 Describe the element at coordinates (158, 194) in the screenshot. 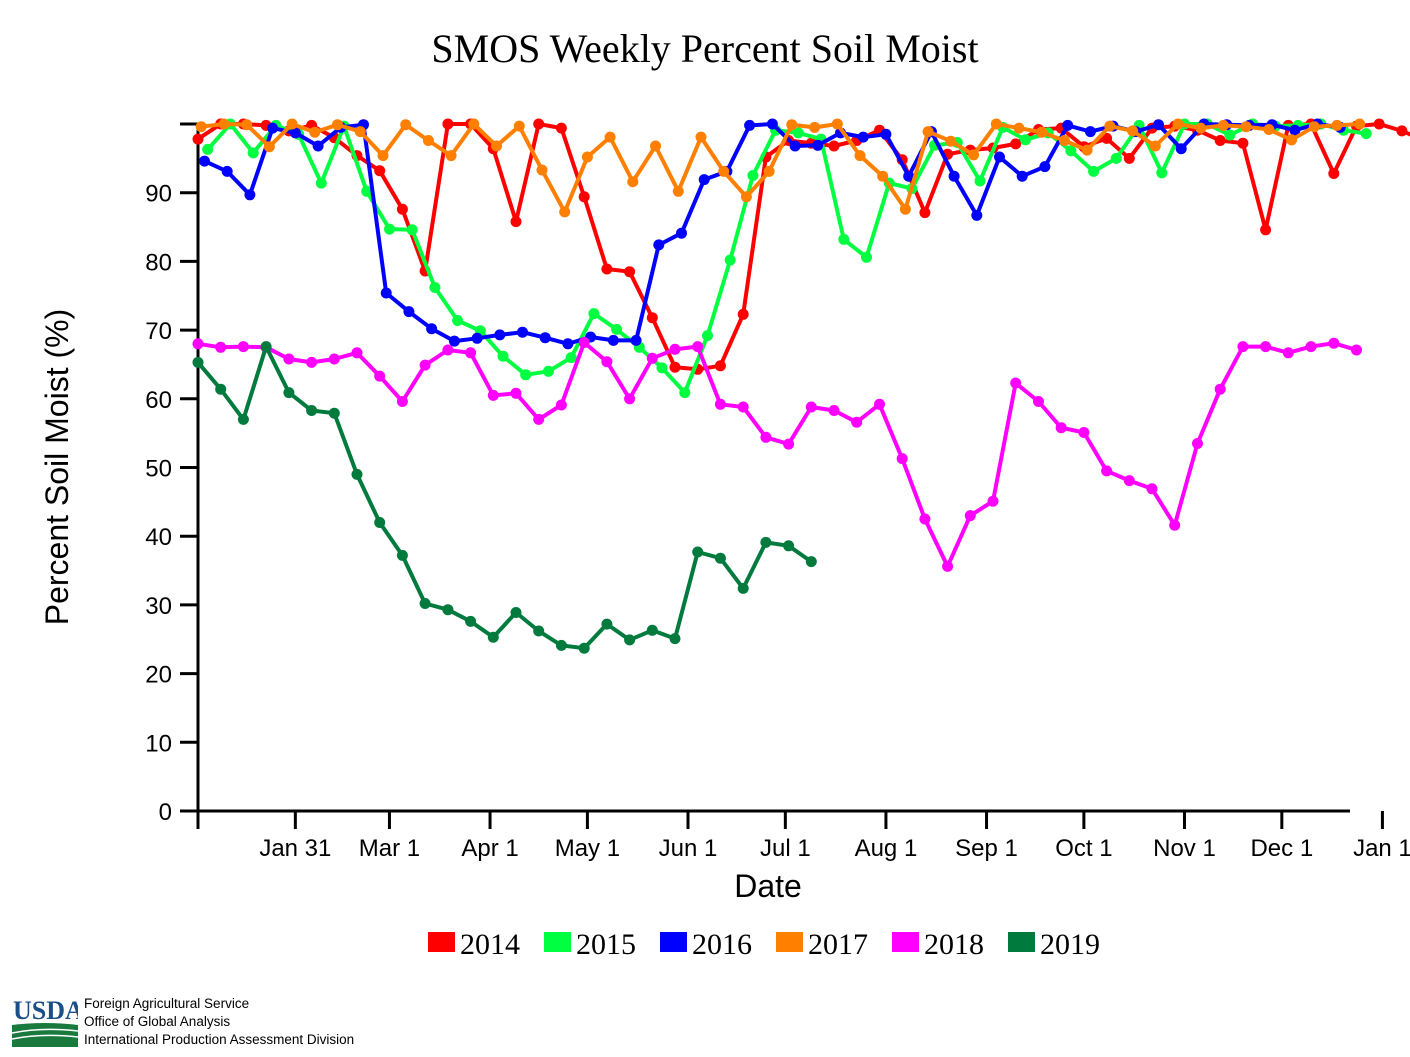

I see `y-tick-label: 90` at that location.